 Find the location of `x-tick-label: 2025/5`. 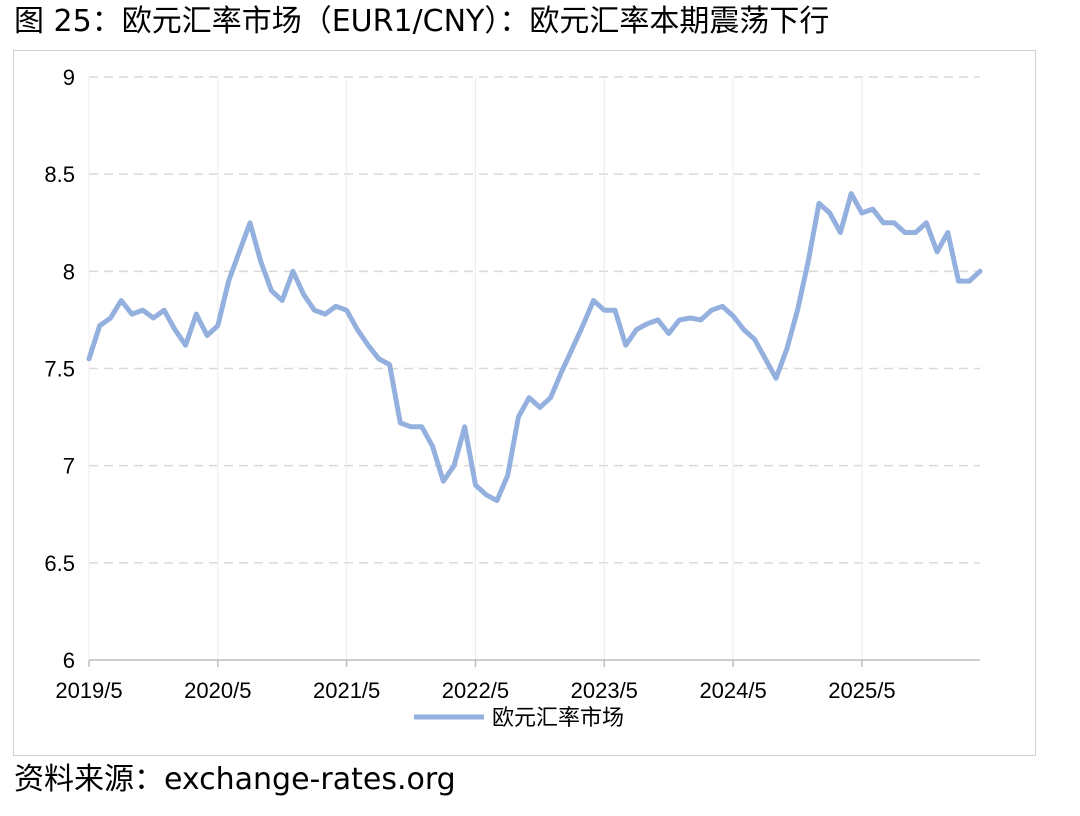

x-tick-label: 2025/5 is located at coordinates (861, 690).